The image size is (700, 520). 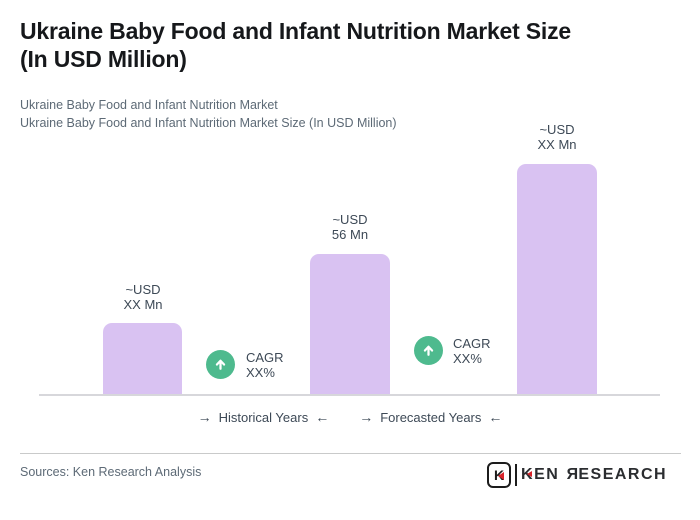 I want to click on historical-years-label: Historical Years, so click(x=263, y=417).